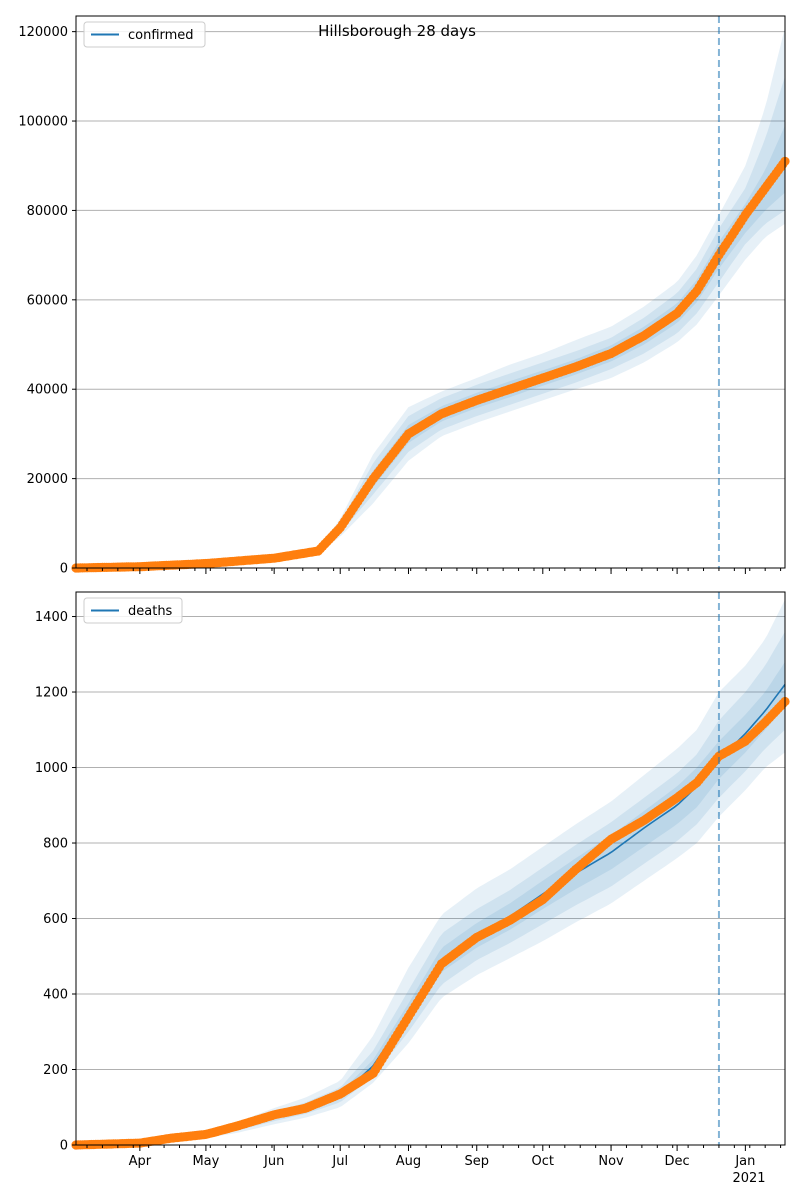 The height and width of the screenshot is (1200, 800). What do you see at coordinates (748, 1178) in the screenshot?
I see `x-year-label: 2021` at bounding box center [748, 1178].